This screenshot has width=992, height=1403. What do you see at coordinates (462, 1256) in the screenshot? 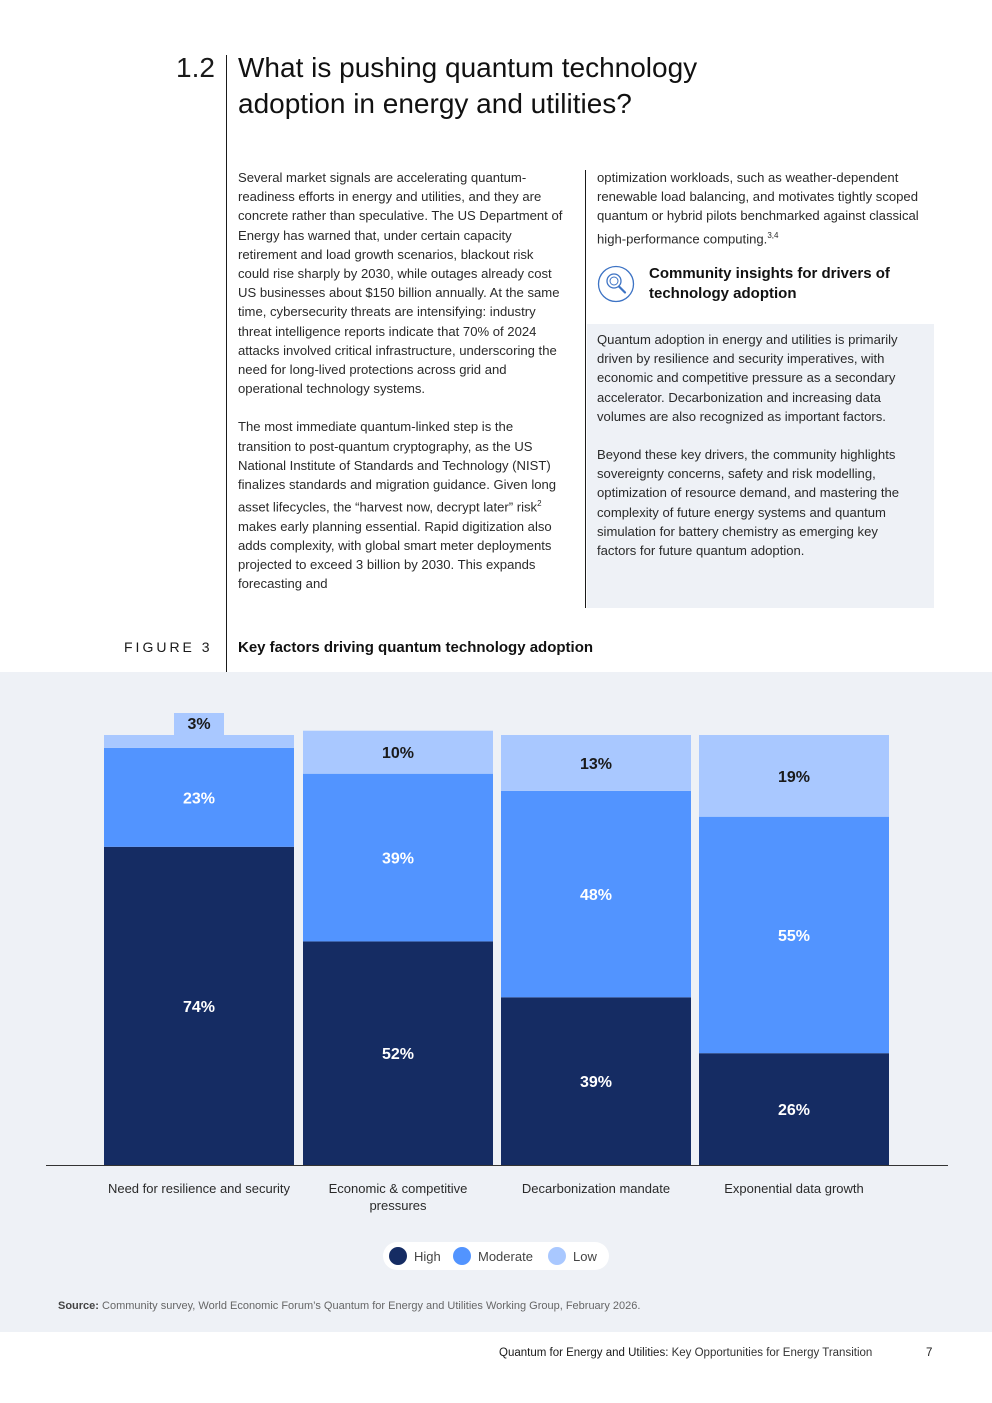
I see `legend-swatch-moderate` at bounding box center [462, 1256].